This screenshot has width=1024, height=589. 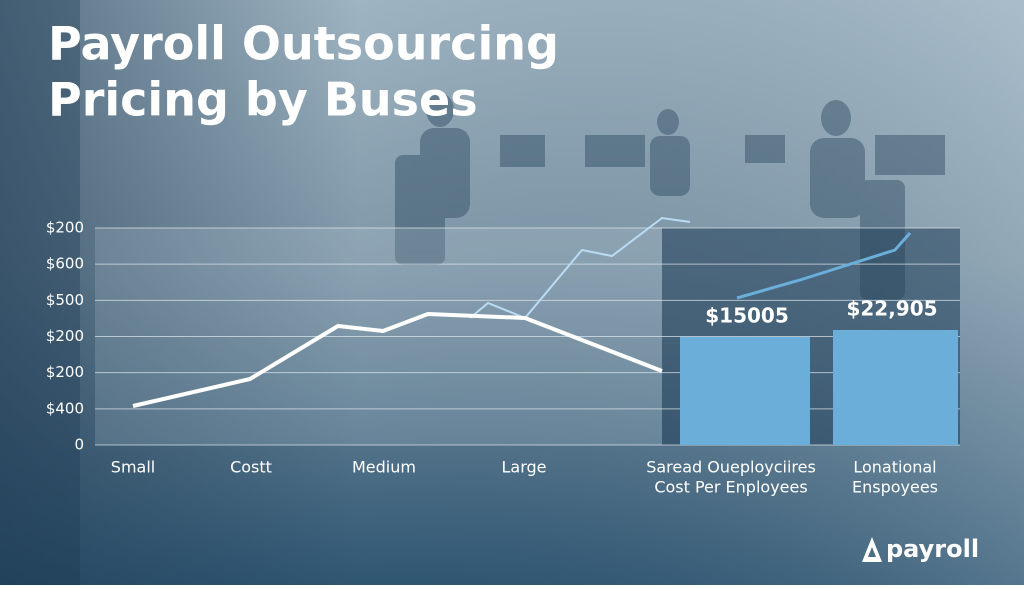 I want to click on title-line: Payroll Outsourcing, so click(x=303, y=44).